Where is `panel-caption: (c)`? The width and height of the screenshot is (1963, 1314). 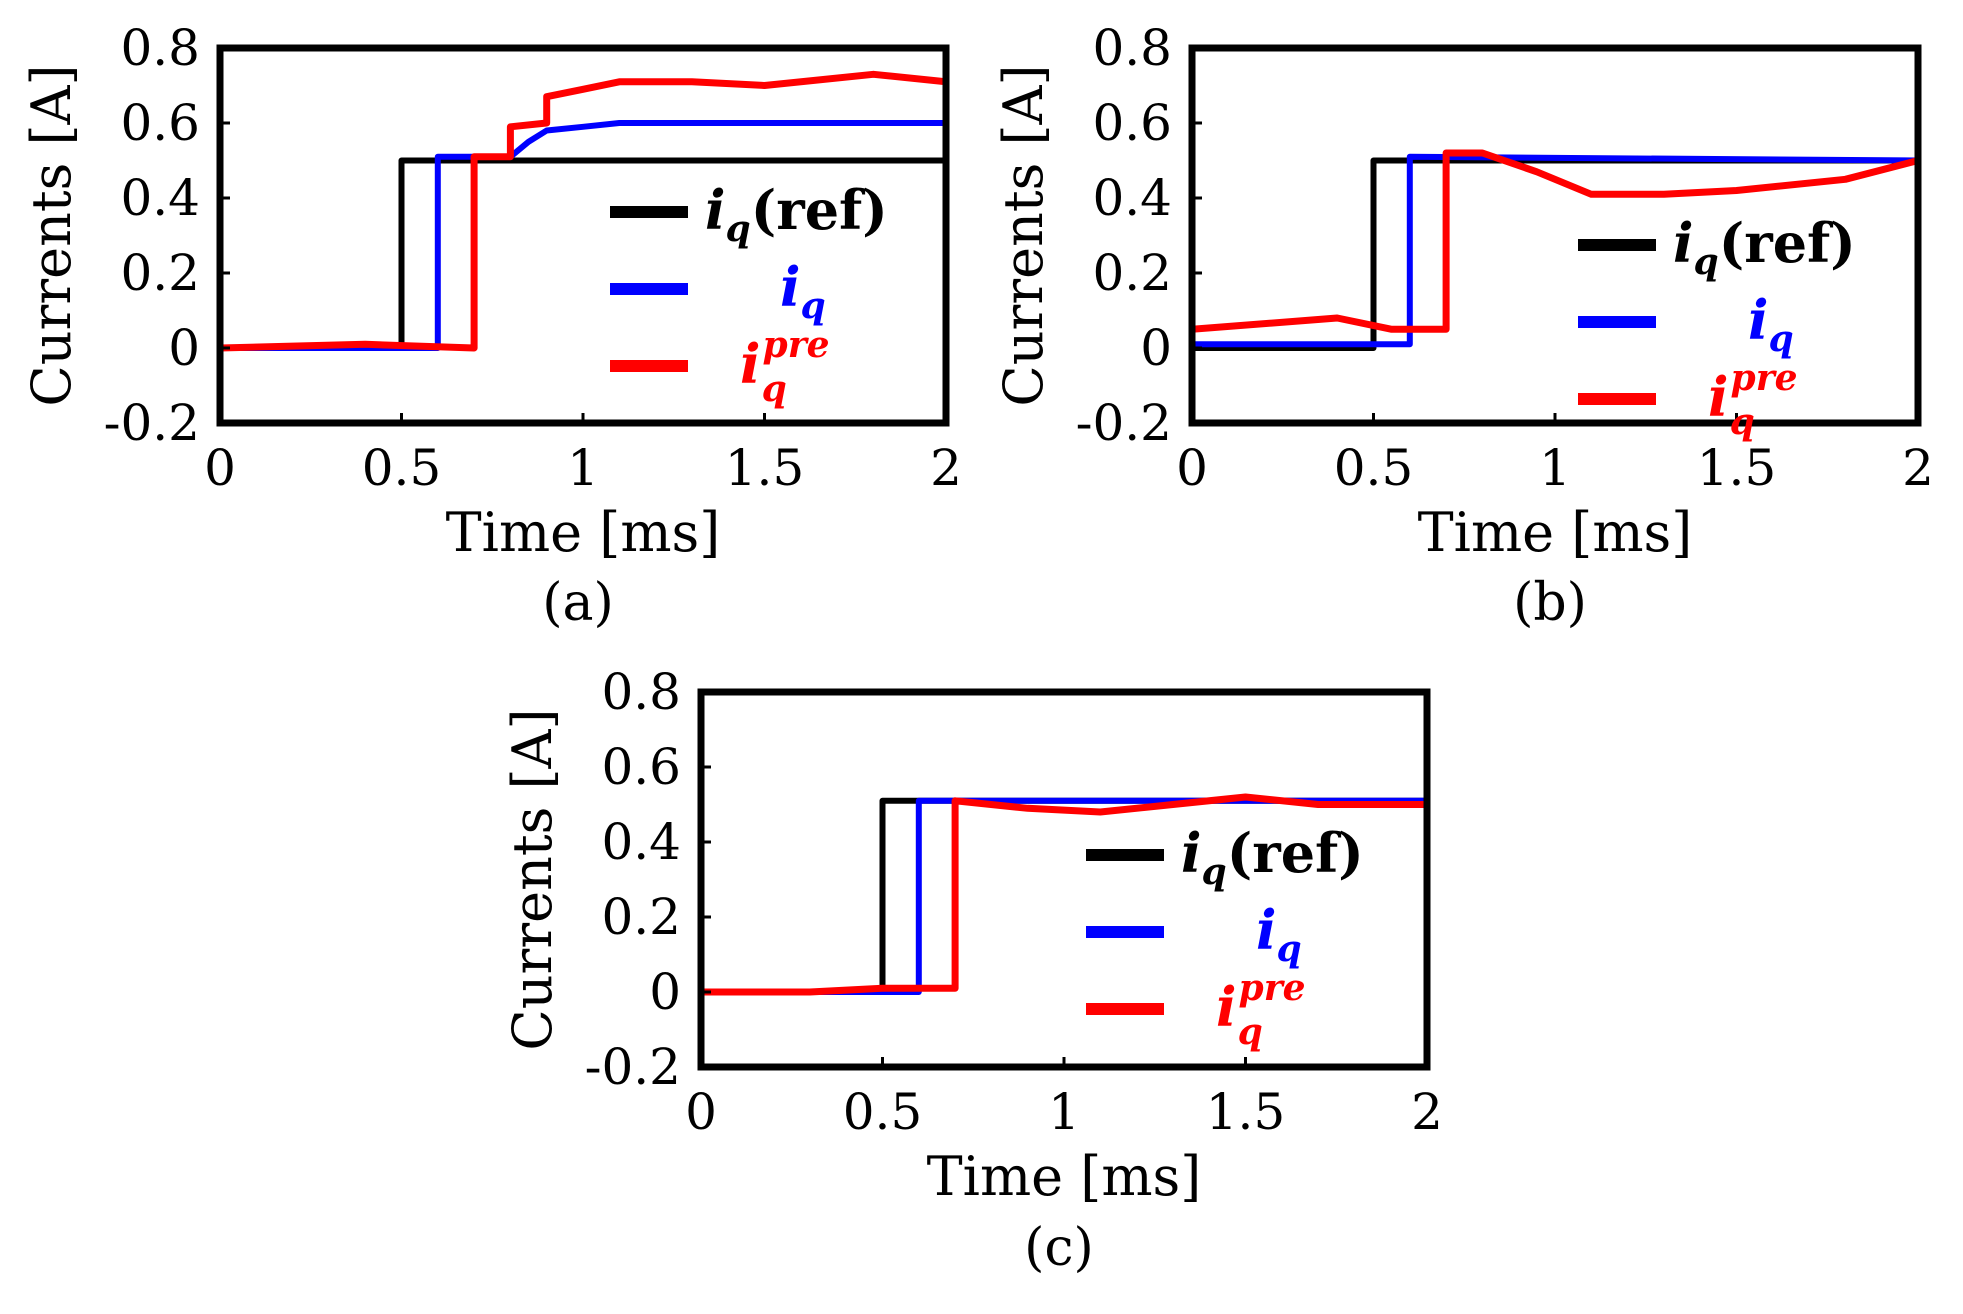
panel-caption: (c) is located at coordinates (1059, 1248).